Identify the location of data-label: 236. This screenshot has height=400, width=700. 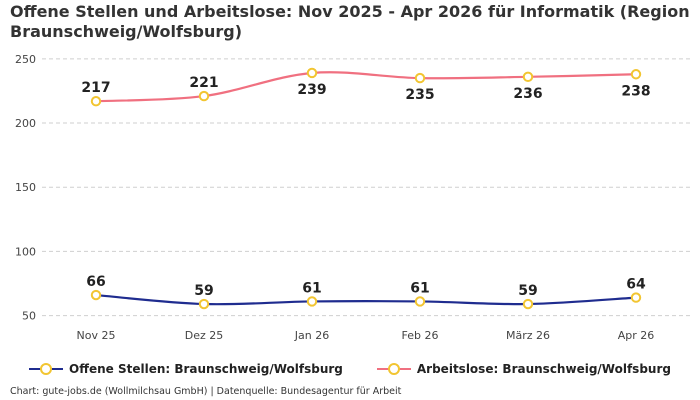
(527, 94).